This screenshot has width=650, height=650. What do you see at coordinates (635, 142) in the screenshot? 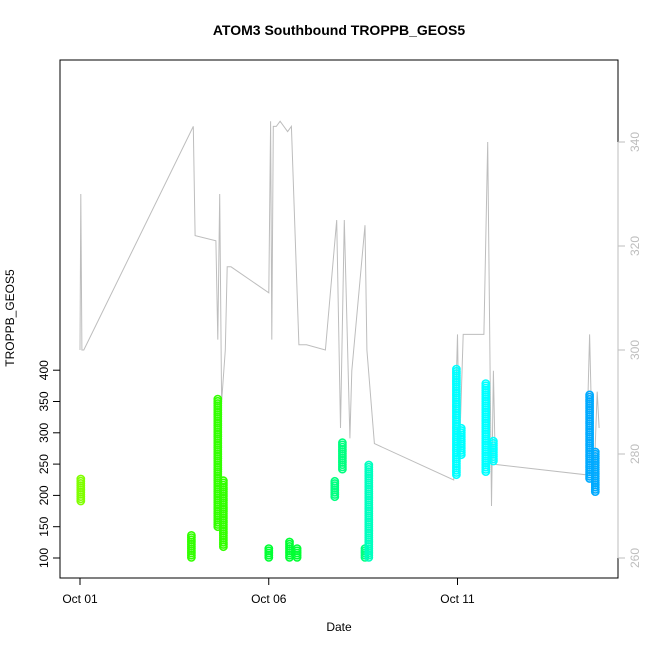
I see `y2-tick-label: 340` at bounding box center [635, 142].